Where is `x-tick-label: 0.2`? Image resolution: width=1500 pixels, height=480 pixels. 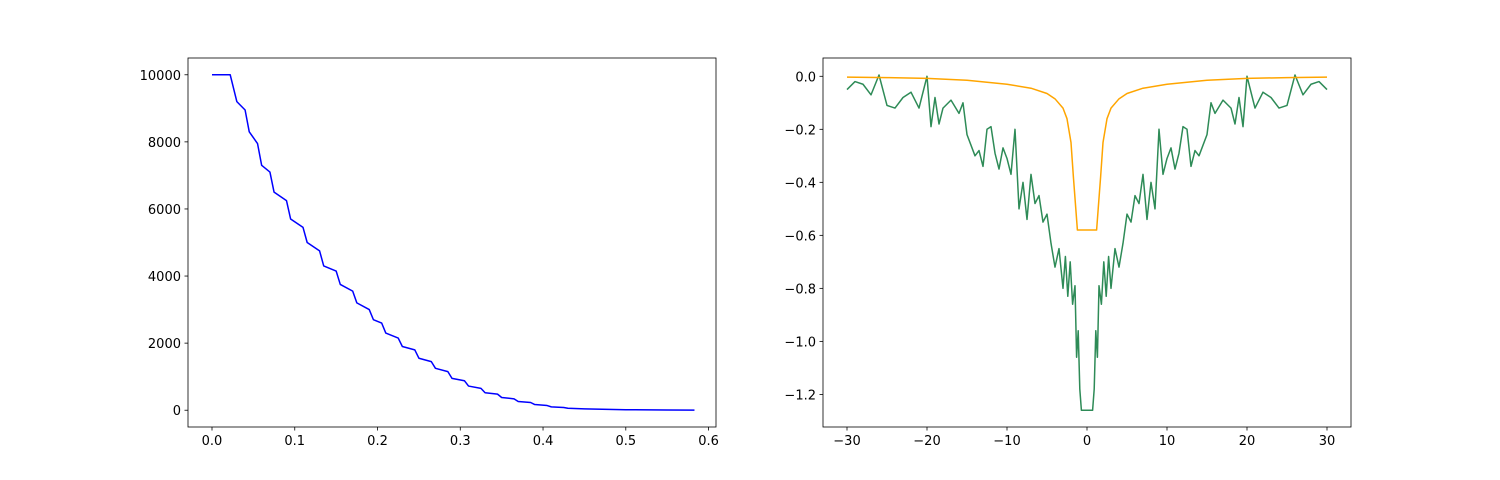 x-tick-label: 0.2 is located at coordinates (377, 441).